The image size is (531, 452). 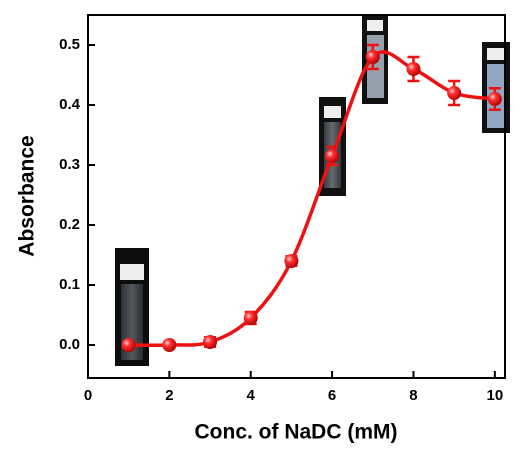 I want to click on y-tick-label: 0.1, so click(x=69, y=284).